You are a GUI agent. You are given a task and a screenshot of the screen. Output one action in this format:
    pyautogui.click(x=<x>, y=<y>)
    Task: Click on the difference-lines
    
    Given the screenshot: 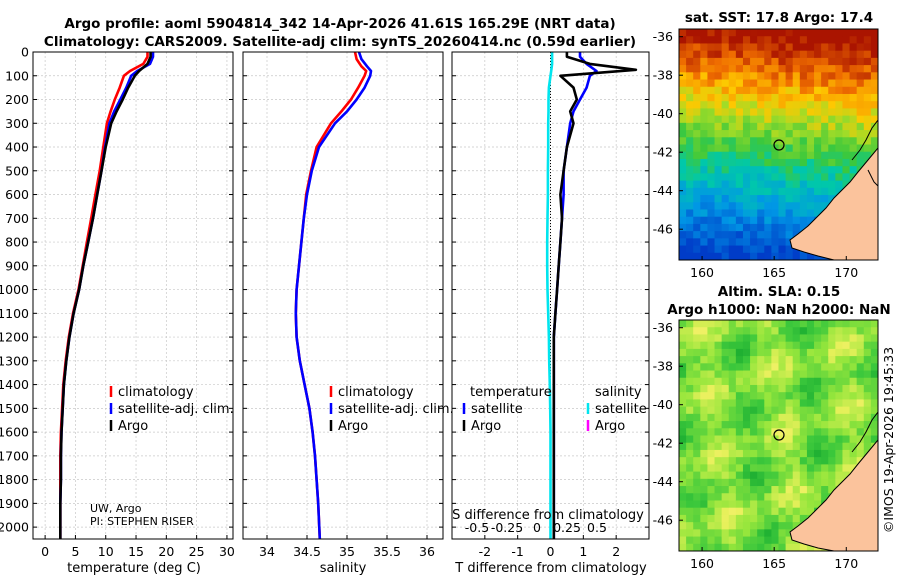 What is the action you would take?
    pyautogui.click(x=591, y=295)
    